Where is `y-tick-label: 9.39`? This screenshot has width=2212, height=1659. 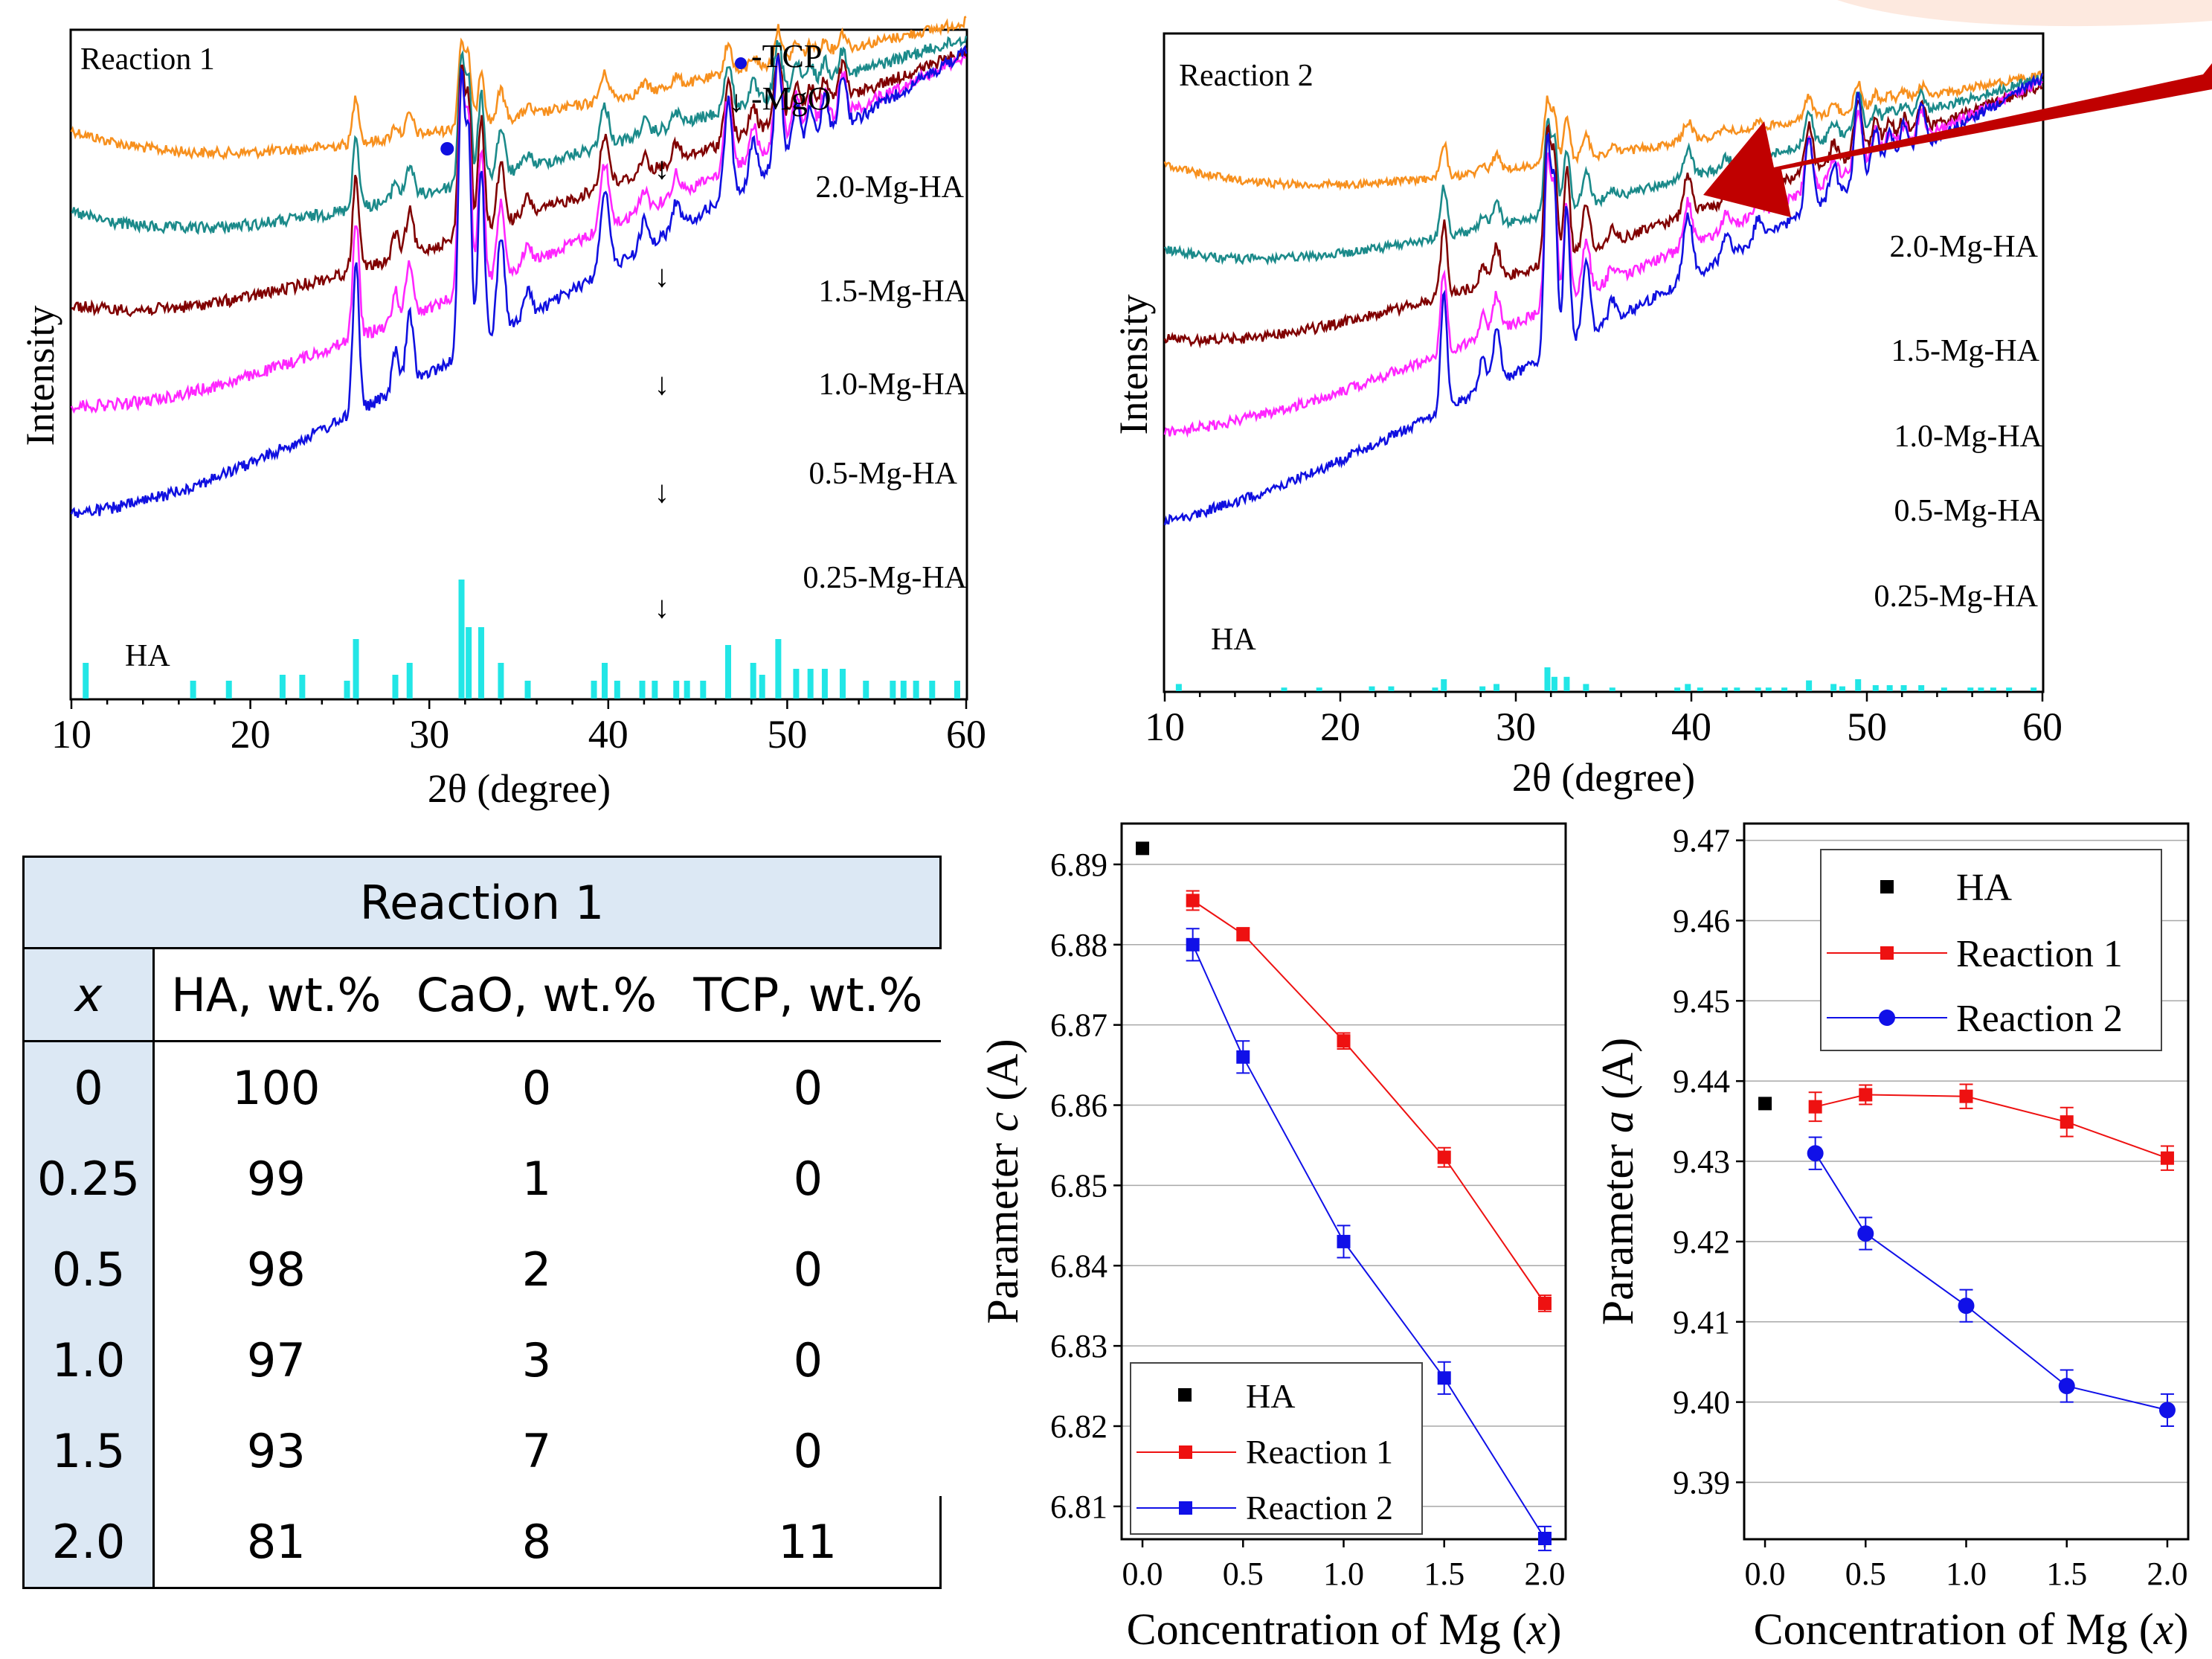 y-tick-label: 9.39 is located at coordinates (1702, 1482).